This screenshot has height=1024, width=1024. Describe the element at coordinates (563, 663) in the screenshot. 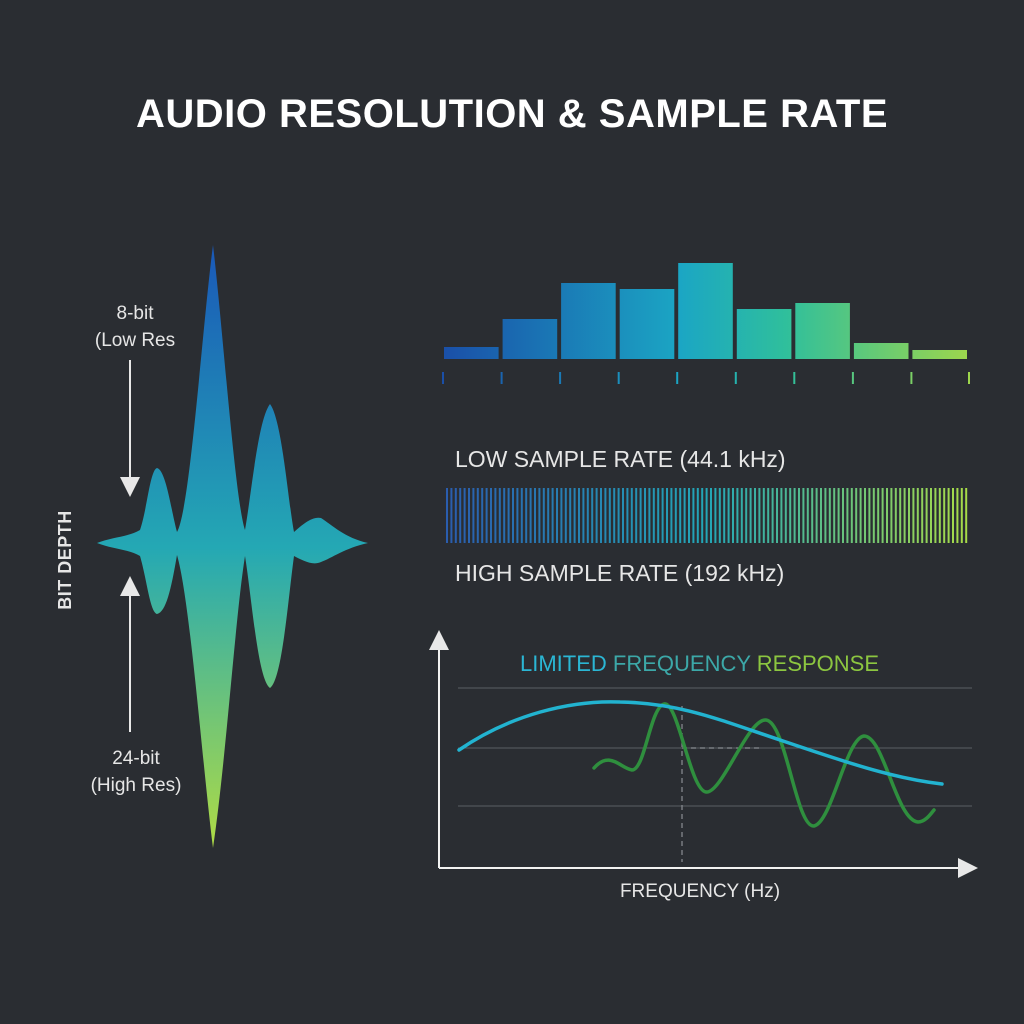

I see `title-part-limited: LIMITED` at that location.